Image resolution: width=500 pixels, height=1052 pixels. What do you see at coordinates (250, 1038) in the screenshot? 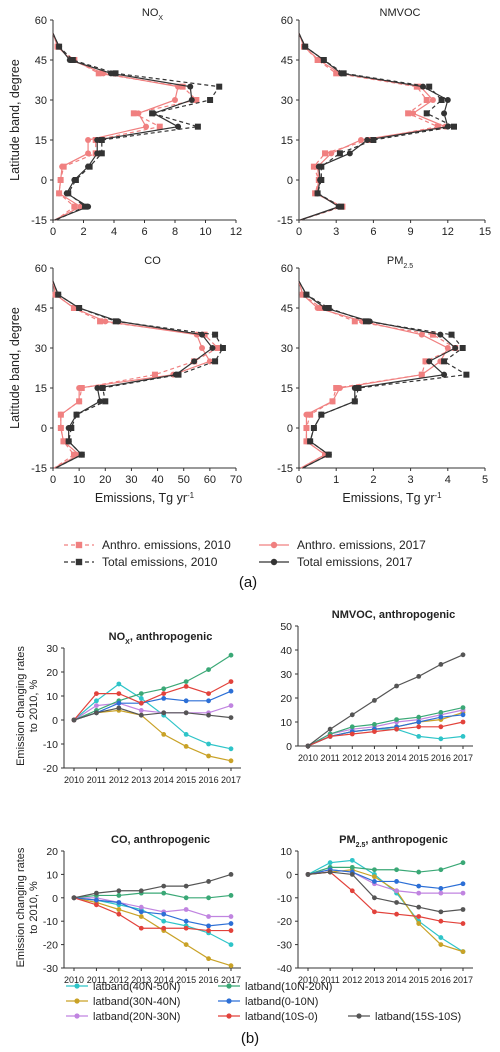
I see `panel-label-b: (b)` at bounding box center [250, 1038].